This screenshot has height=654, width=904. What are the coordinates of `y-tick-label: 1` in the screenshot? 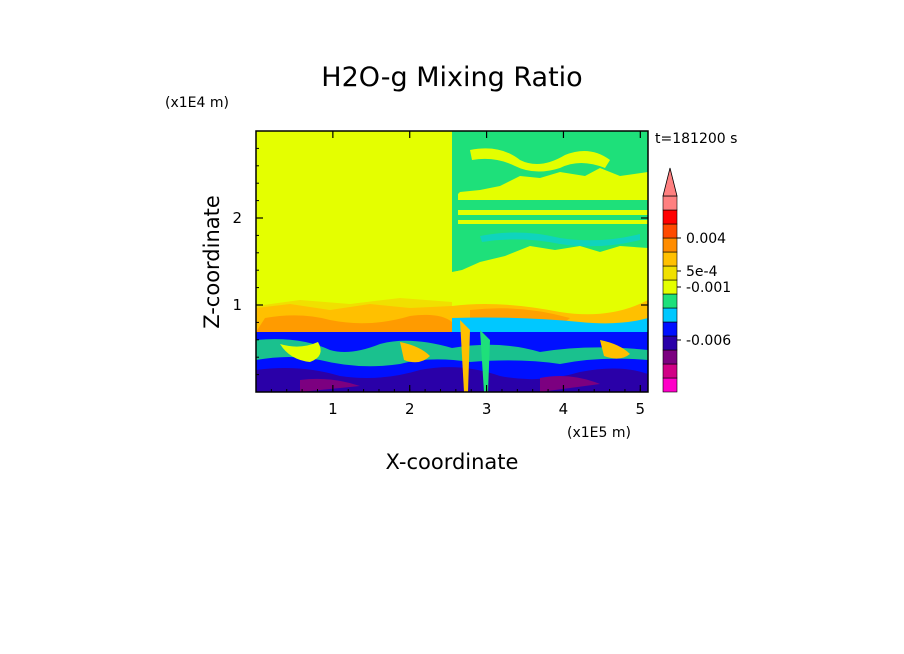 It's located at (237, 305).